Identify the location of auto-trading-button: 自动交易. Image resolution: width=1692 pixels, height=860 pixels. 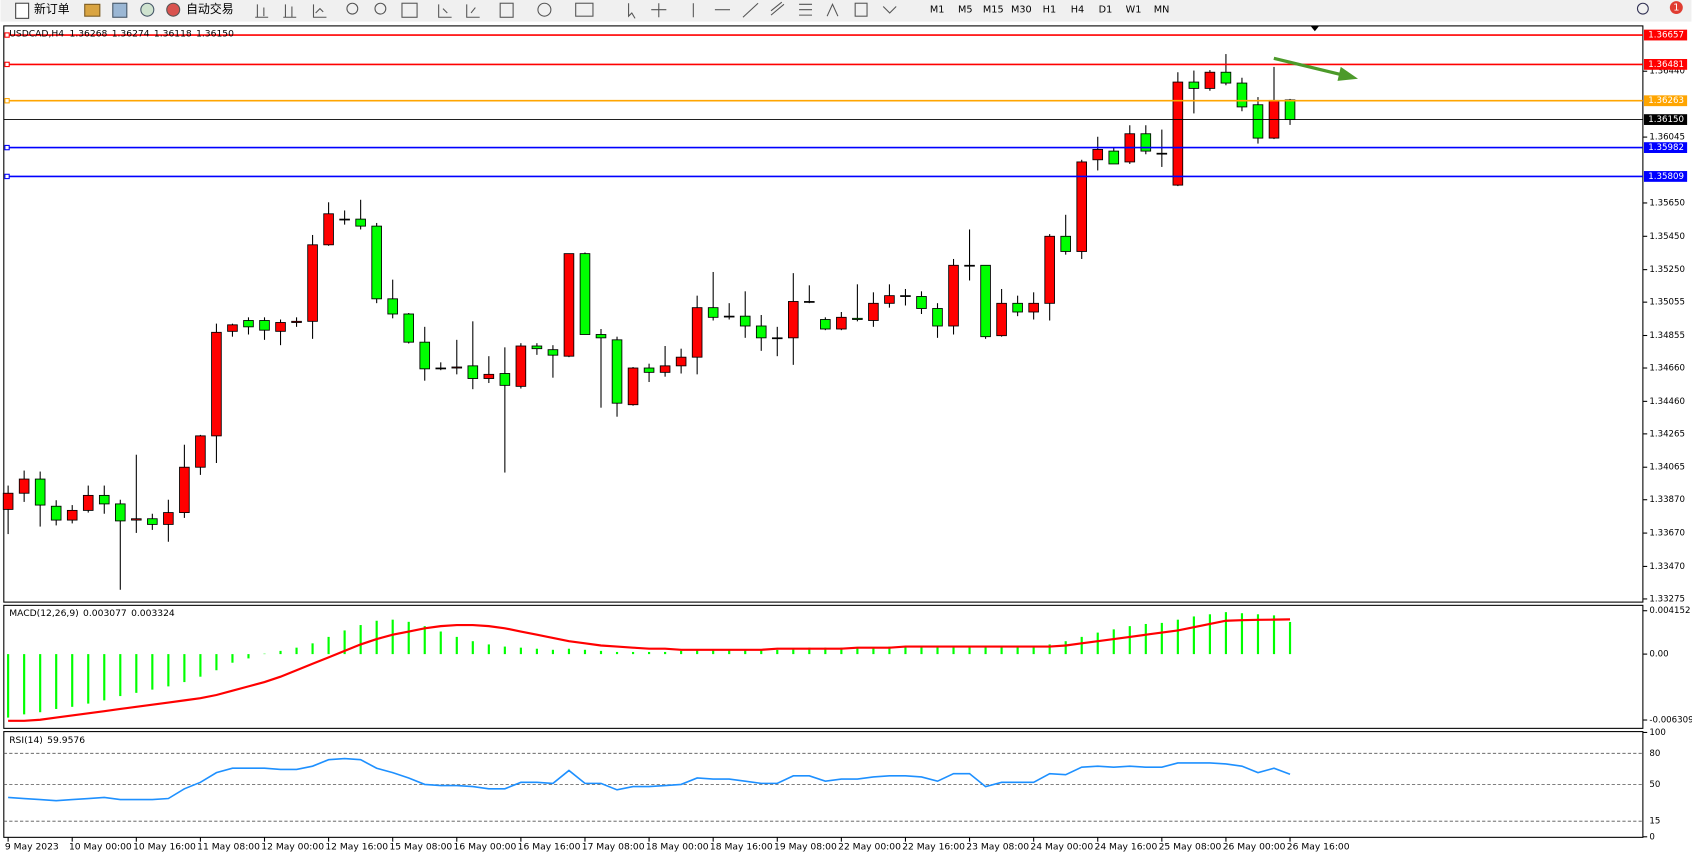
(209, 9).